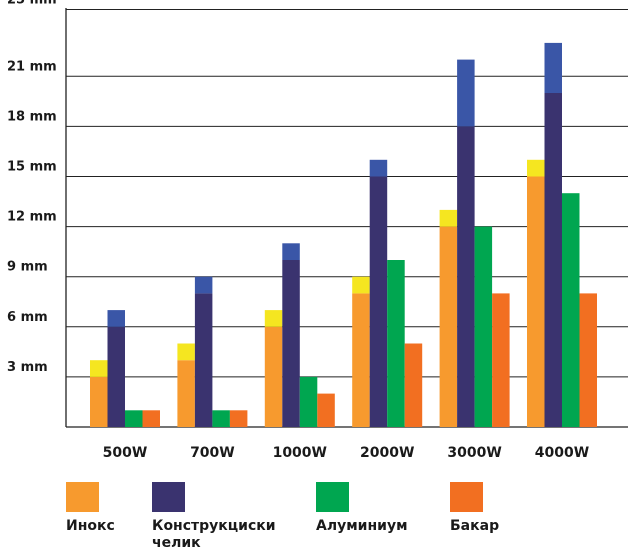 Image resolution: width=631 pixels, height=556 pixels. I want to click on legend-label-inox: Инокс, so click(90, 526).